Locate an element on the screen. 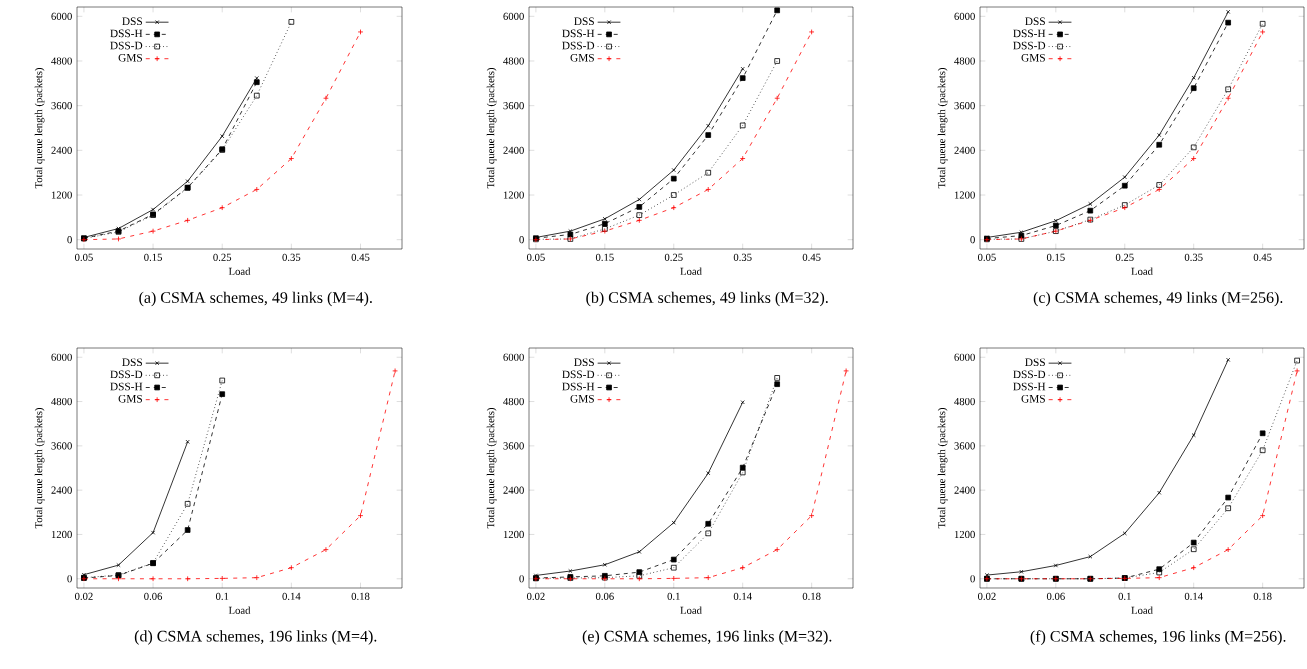  text: (b) CSMA schemes, 49 links (M=32). is located at coordinates (707, 299).